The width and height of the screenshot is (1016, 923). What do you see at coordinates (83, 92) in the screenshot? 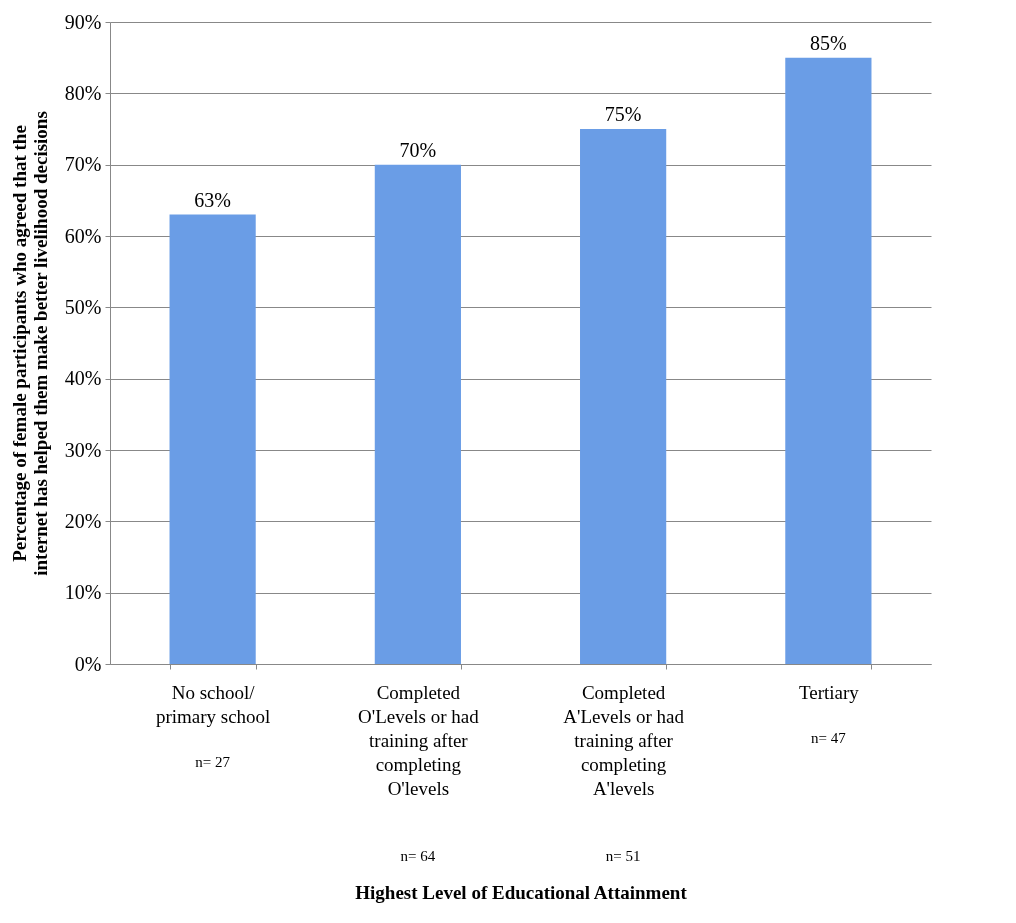
I see `y-tick-label: 80%` at bounding box center [83, 92].